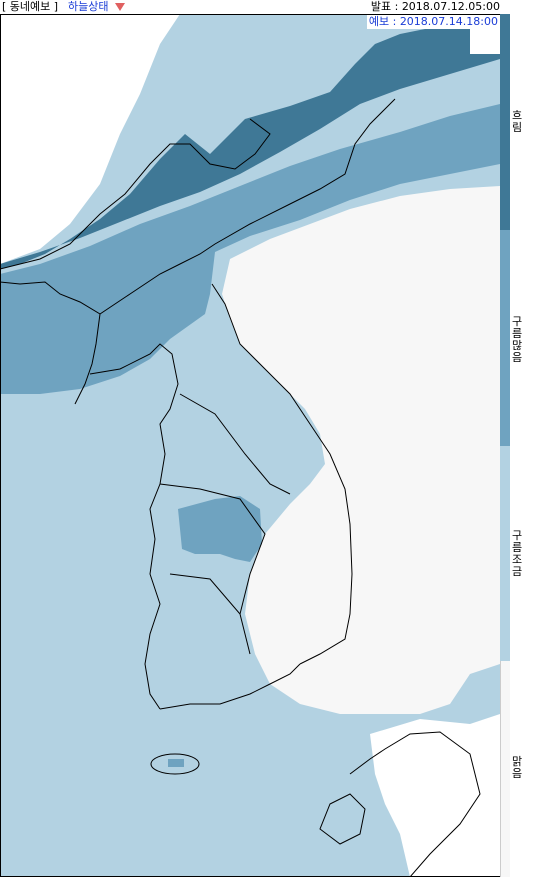  I want to click on title-bracket-open: [, so click(4, 6).